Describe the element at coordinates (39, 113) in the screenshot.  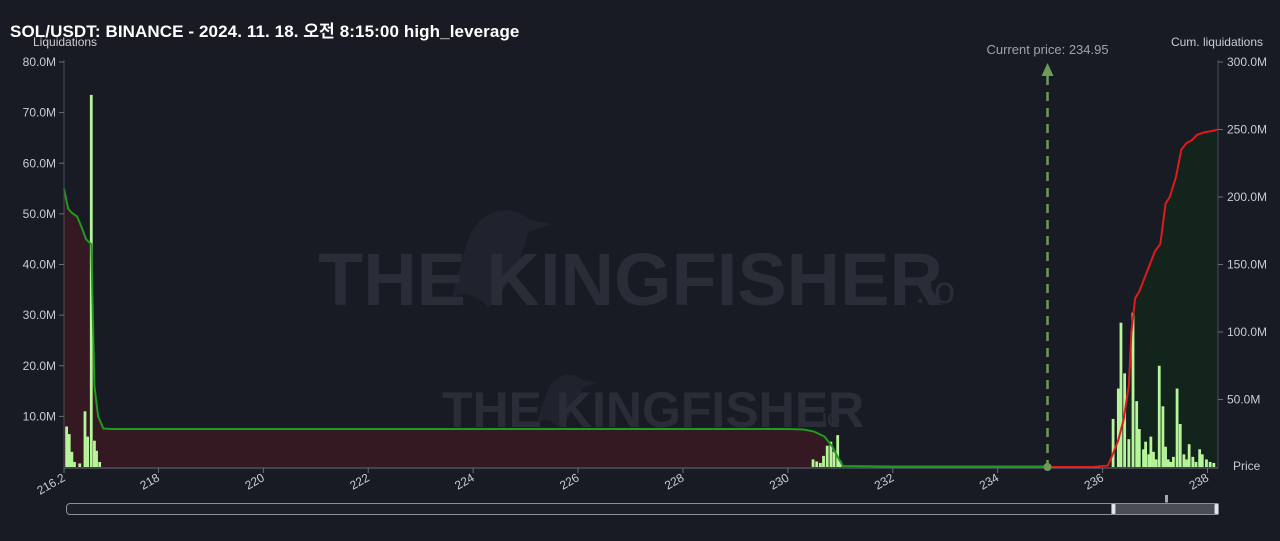
I see `left-tick-label: 70.0M` at that location.